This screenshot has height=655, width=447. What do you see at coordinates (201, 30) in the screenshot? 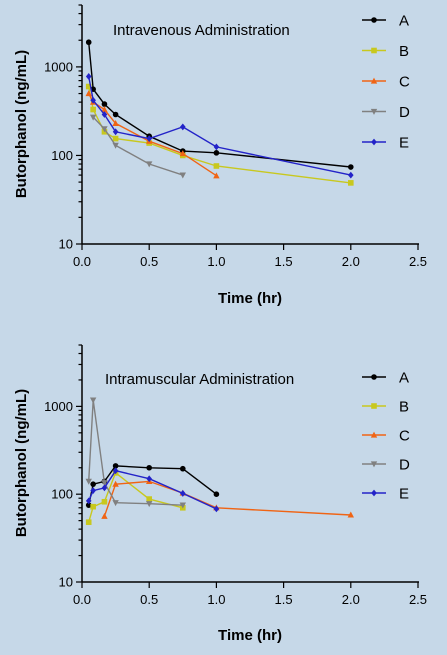
I see `panel-title: Intravenous Administration` at bounding box center [201, 30].